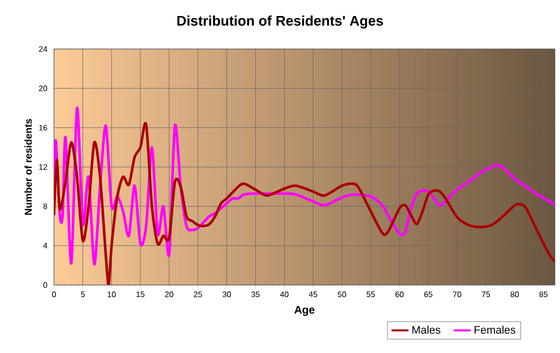 The image size is (560, 353). I want to click on y-axis-title: Number of residents, so click(28, 166).